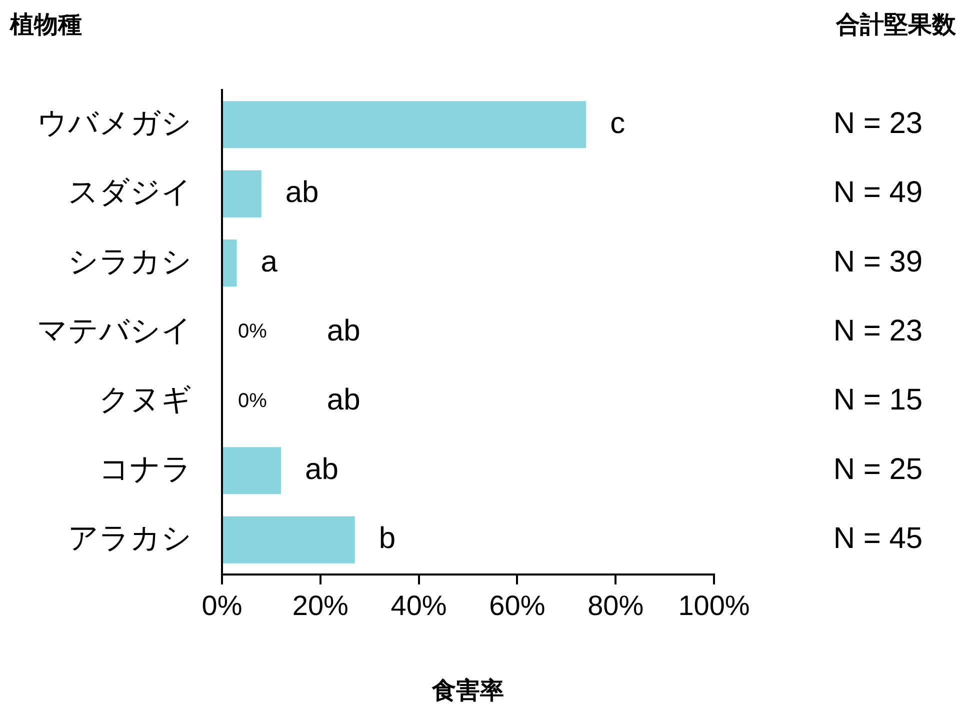  I want to click on text: N = 39, so click(878, 261).